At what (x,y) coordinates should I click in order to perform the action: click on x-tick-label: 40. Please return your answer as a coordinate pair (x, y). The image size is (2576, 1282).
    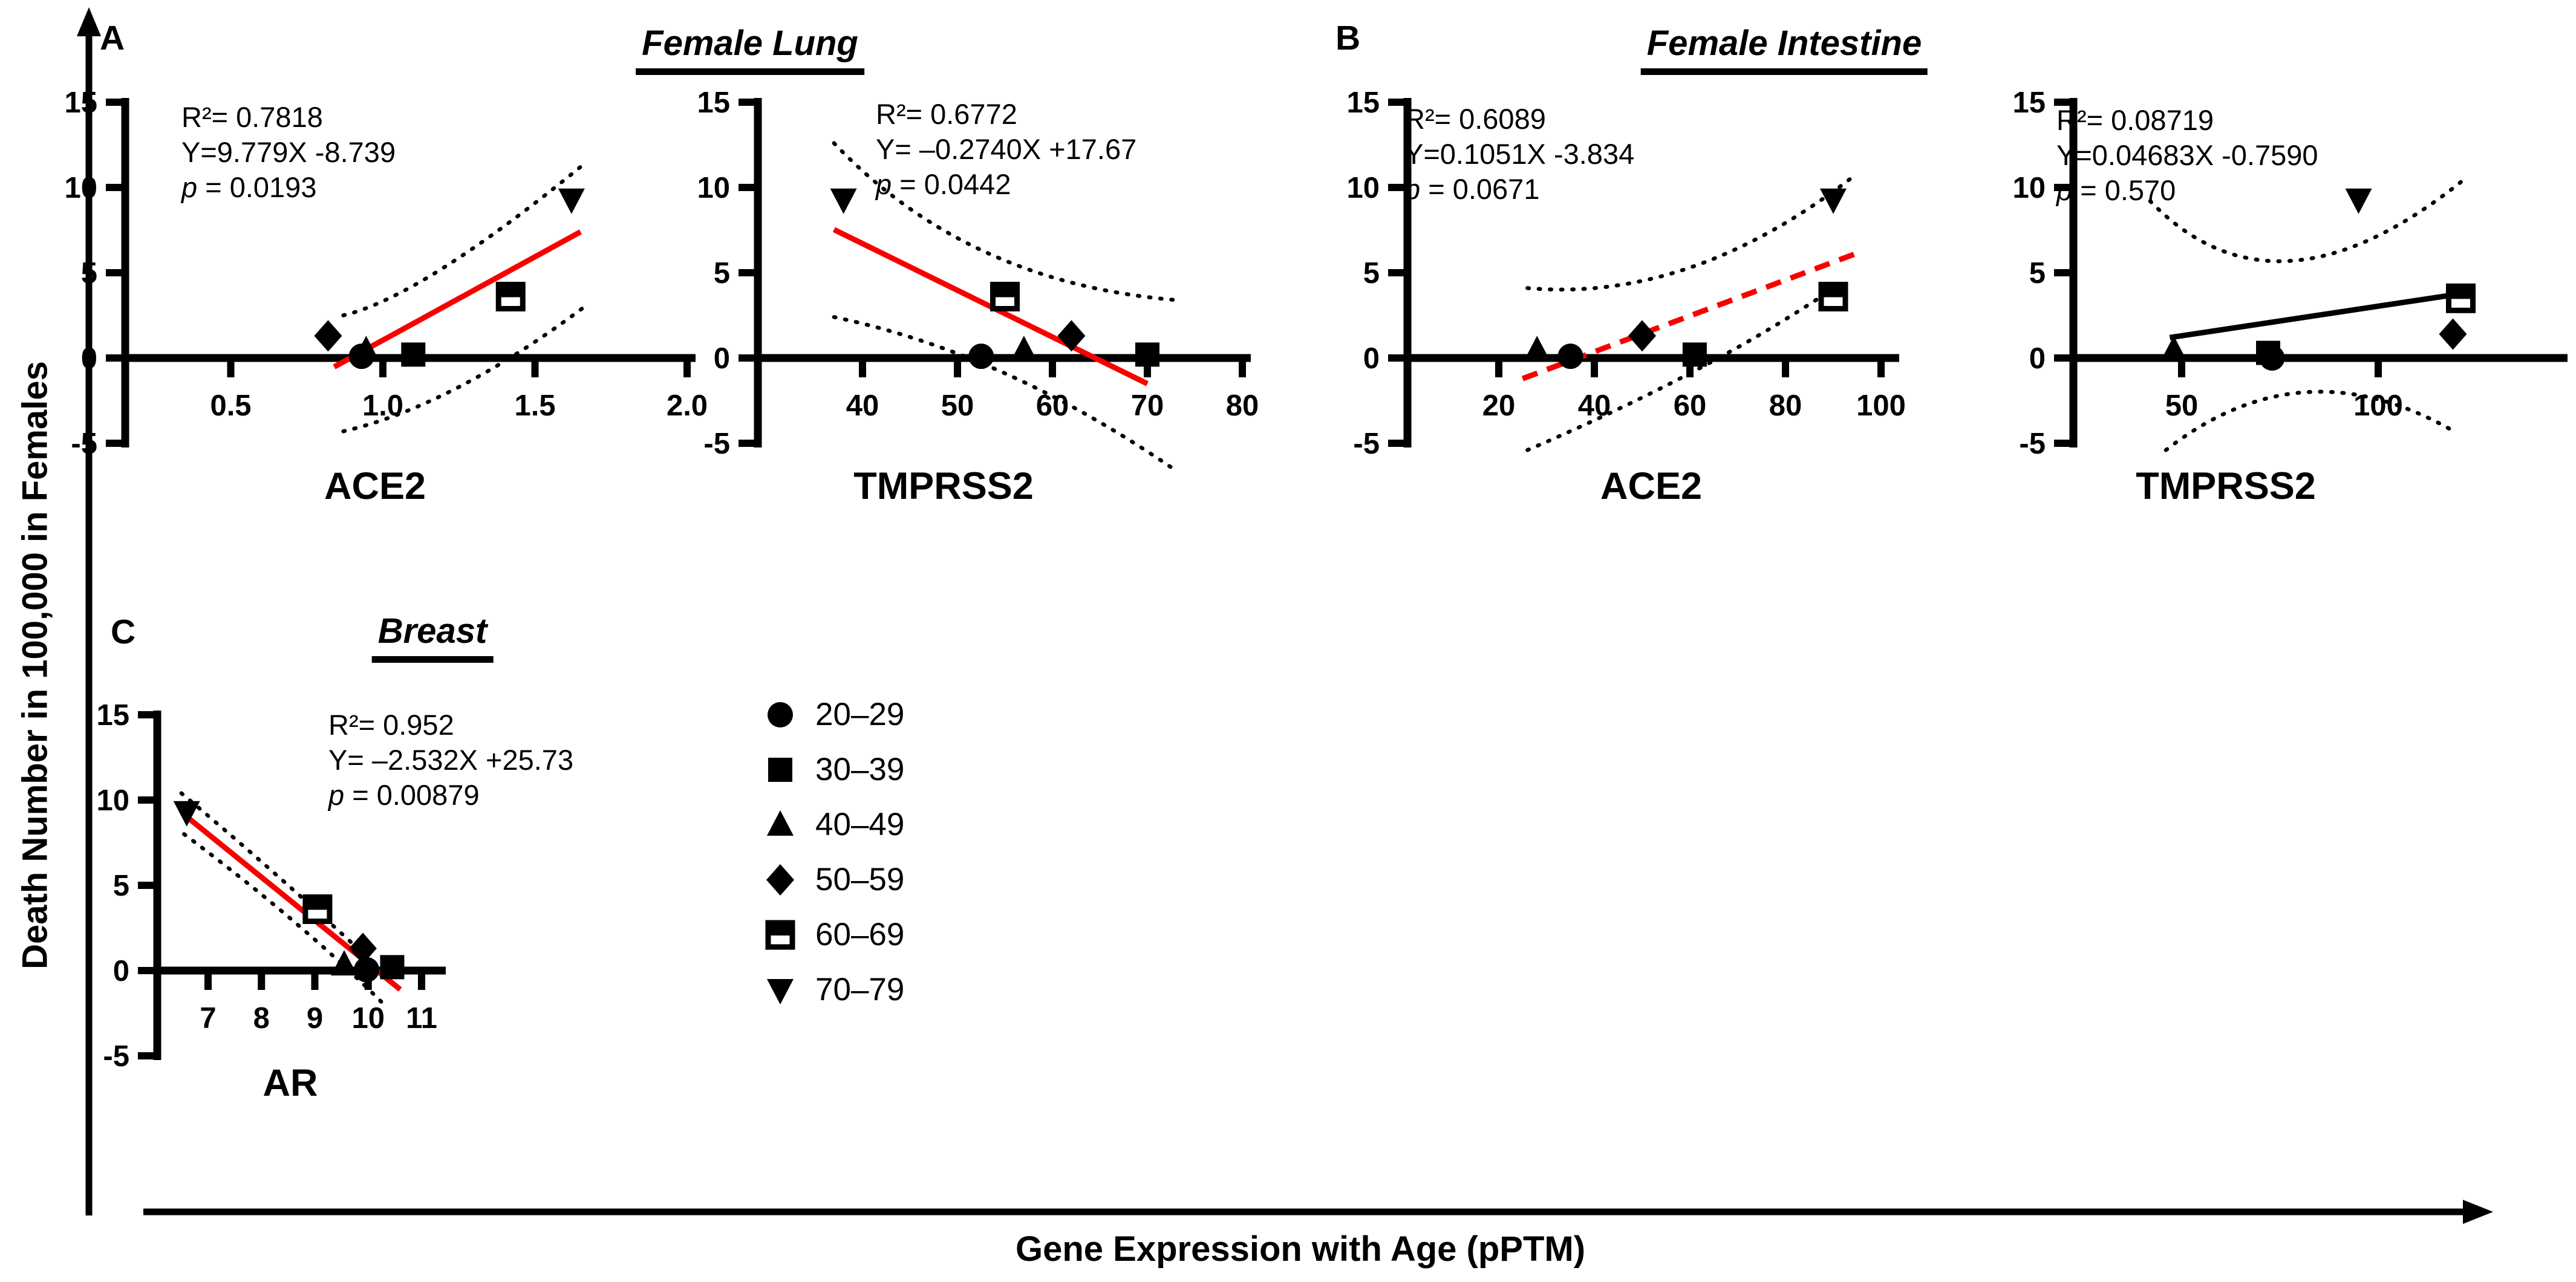
    Looking at the image, I should click on (1594, 406).